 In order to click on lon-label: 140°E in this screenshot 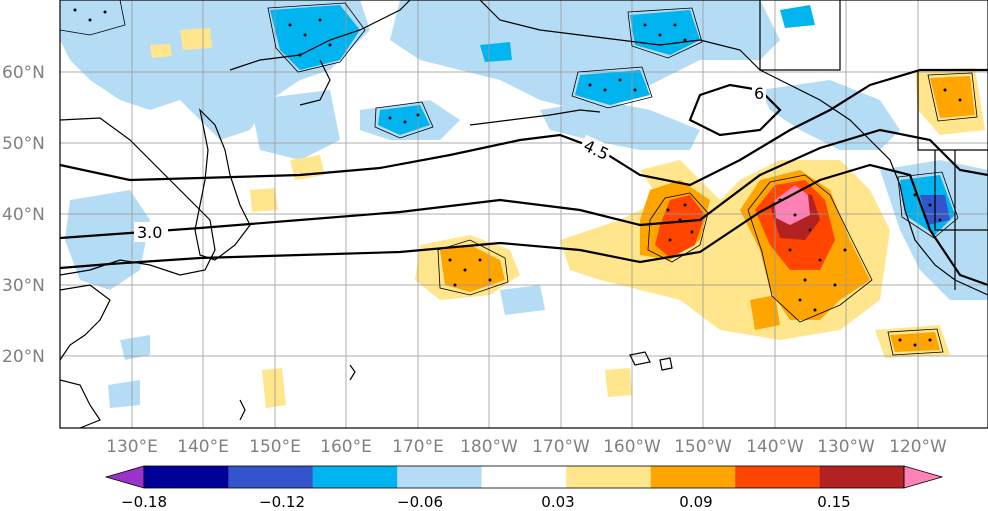, I will do `click(203, 447)`.